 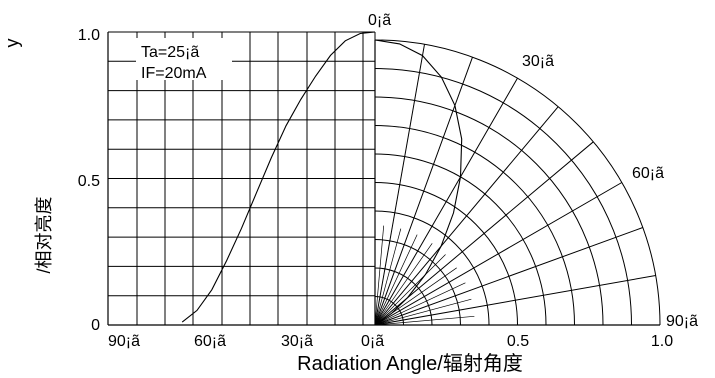 What do you see at coordinates (518, 341) in the screenshot?
I see `x-tick-label: 0.5` at bounding box center [518, 341].